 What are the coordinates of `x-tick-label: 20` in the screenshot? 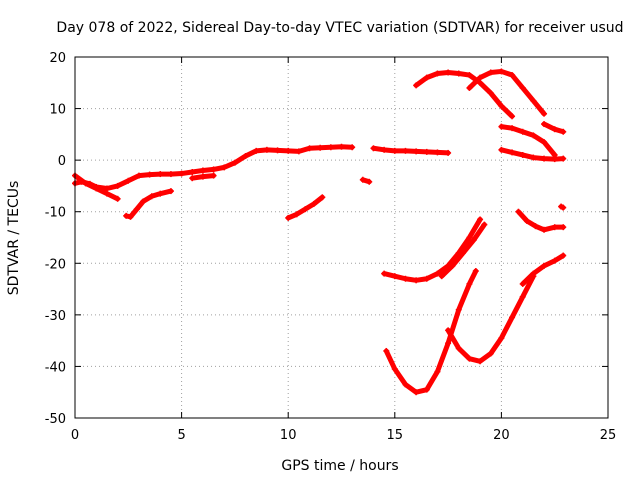 It's located at (501, 435).